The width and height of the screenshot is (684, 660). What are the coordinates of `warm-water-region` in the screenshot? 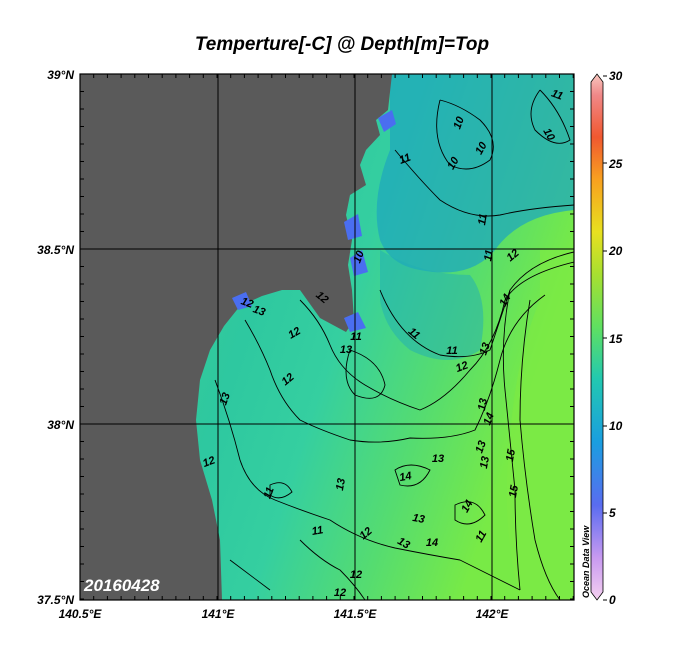 It's located at (540, 425).